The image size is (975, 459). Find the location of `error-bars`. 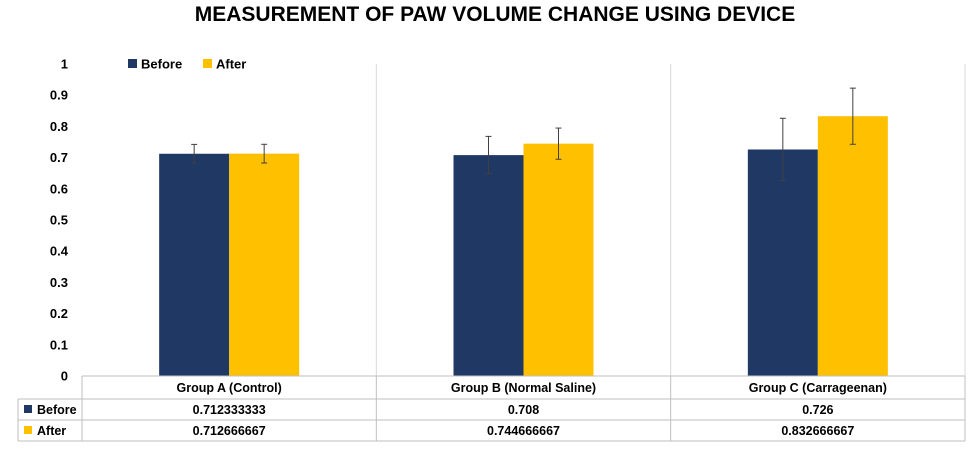

error-bars is located at coordinates (523, 134).